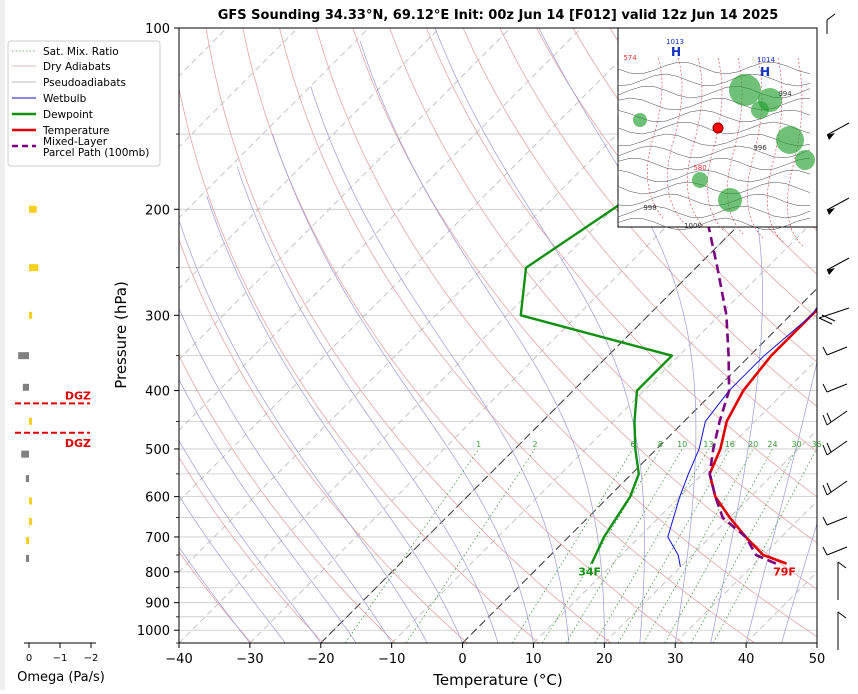 The image size is (858, 694). Describe the element at coordinates (84, 83) in the screenshot. I see `legend-entry-line: Pseudoadiabats` at that location.